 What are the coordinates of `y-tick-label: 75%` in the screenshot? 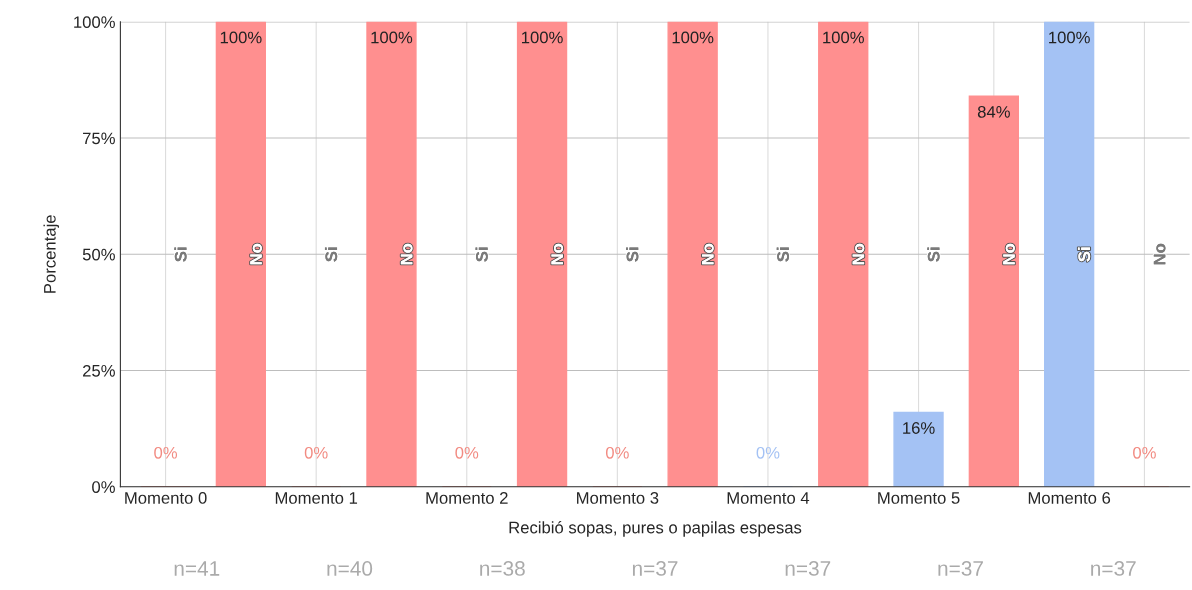 It's located at (99, 138).